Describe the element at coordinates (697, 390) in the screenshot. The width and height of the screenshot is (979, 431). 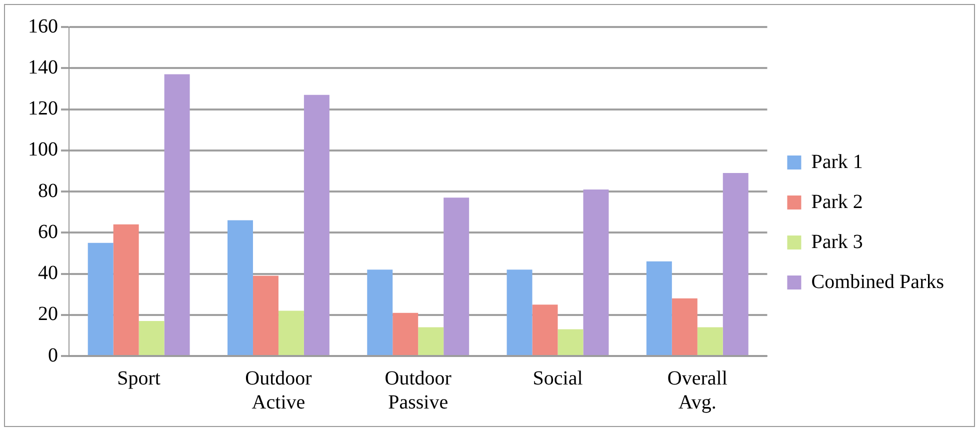
I see `x-tick-label: Overall Avg.` at that location.